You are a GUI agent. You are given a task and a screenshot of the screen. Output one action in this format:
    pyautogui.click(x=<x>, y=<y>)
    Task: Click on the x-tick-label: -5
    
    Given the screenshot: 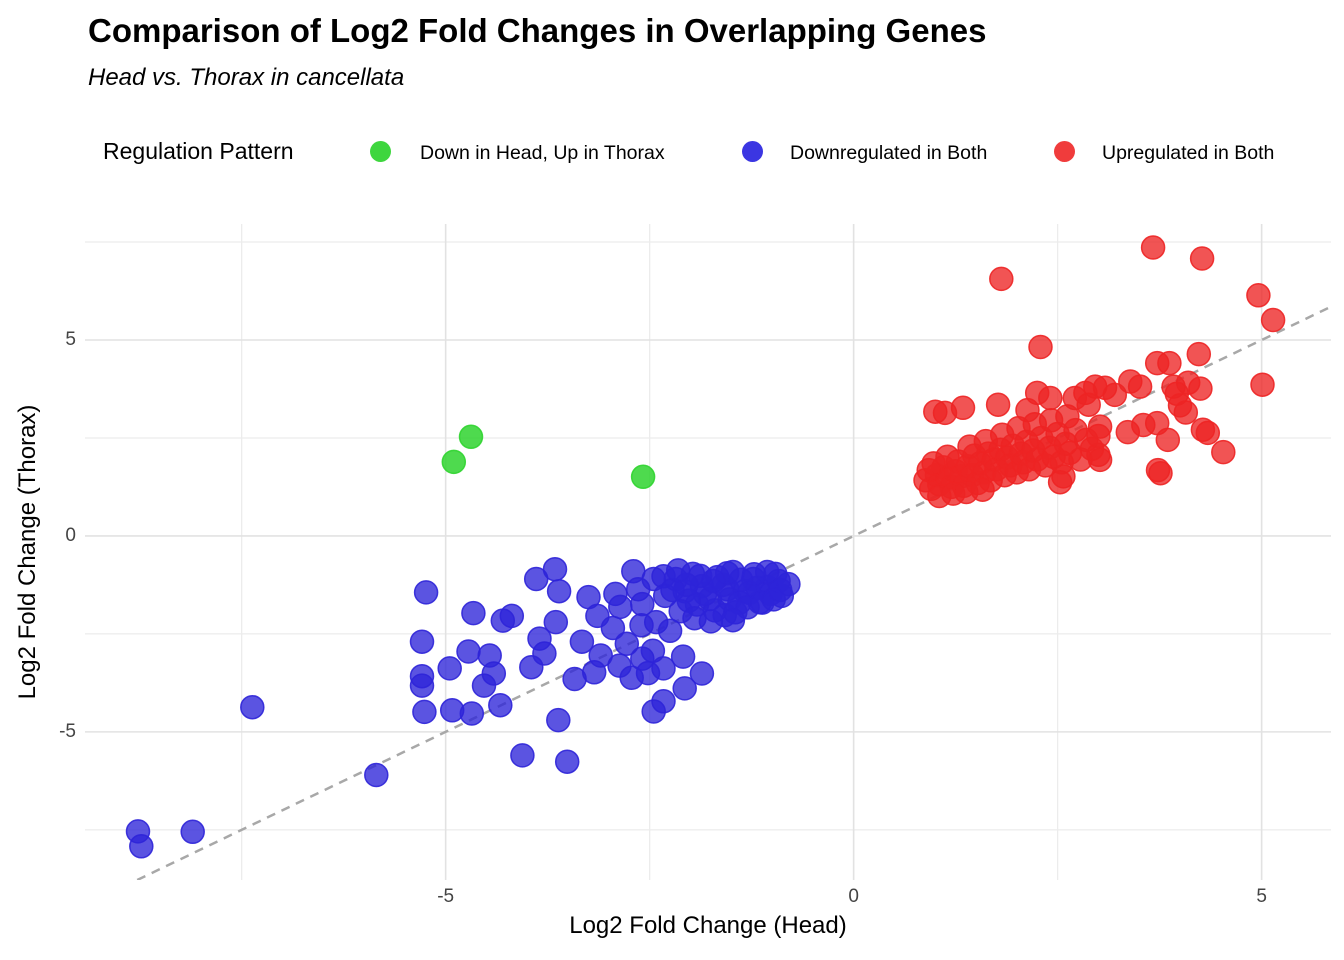 What is the action you would take?
    pyautogui.click(x=446, y=896)
    